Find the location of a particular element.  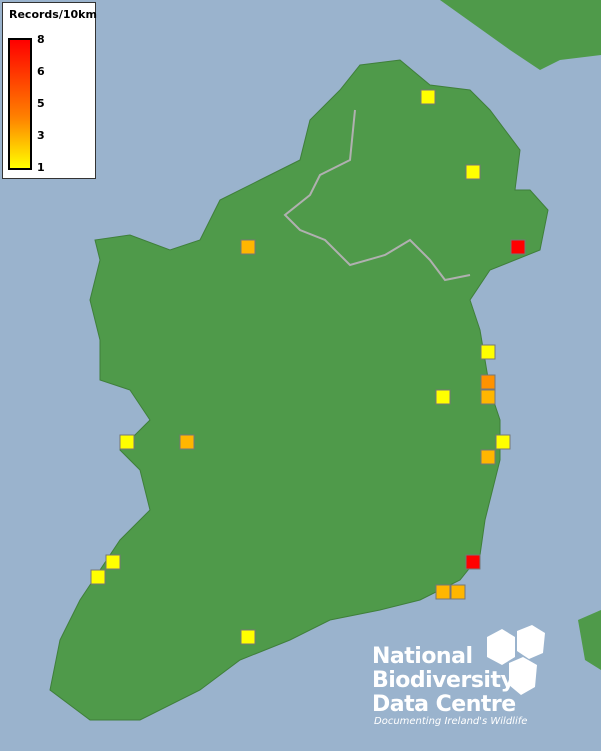

hexagon-emblem-icon is located at coordinates (516, 660).